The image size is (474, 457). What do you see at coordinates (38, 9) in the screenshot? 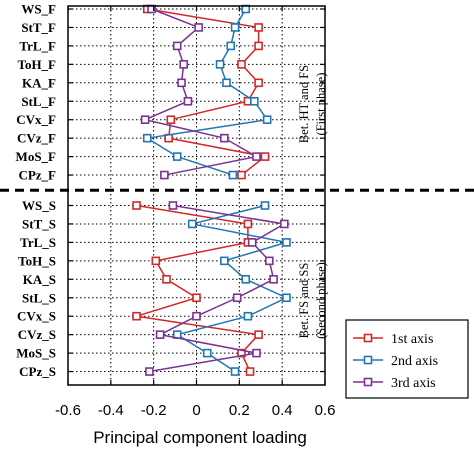
I see `y-tick-label: WS_F` at bounding box center [38, 9].